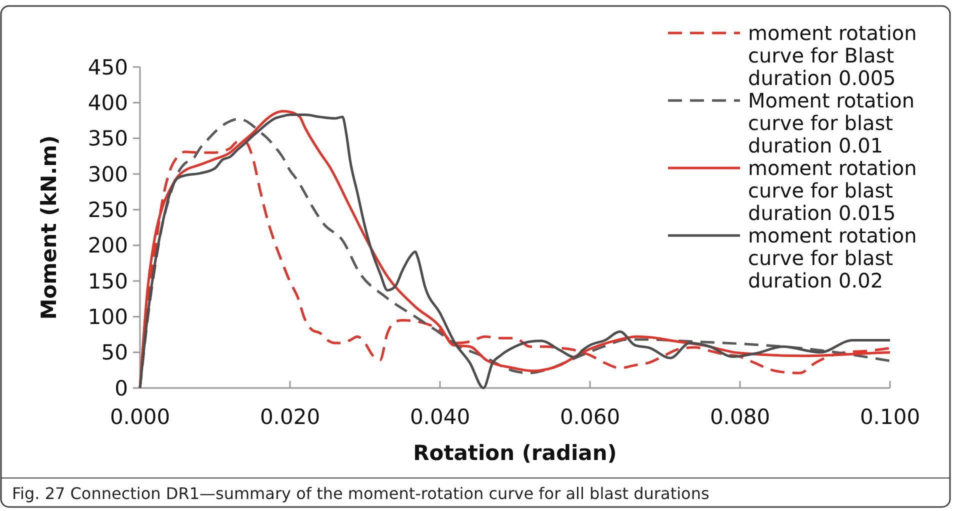  Describe the element at coordinates (515, 453) in the screenshot. I see `x-axis-title: Rotation (radian)` at that location.